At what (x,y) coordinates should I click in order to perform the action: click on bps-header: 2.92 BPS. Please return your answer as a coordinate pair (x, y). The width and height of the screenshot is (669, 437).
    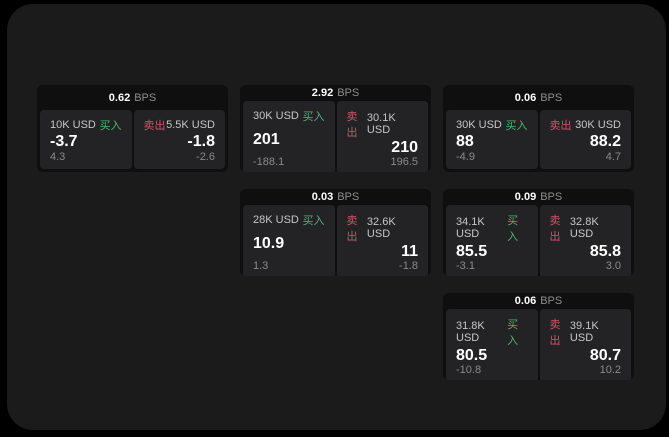
    Looking at the image, I should click on (335, 92).